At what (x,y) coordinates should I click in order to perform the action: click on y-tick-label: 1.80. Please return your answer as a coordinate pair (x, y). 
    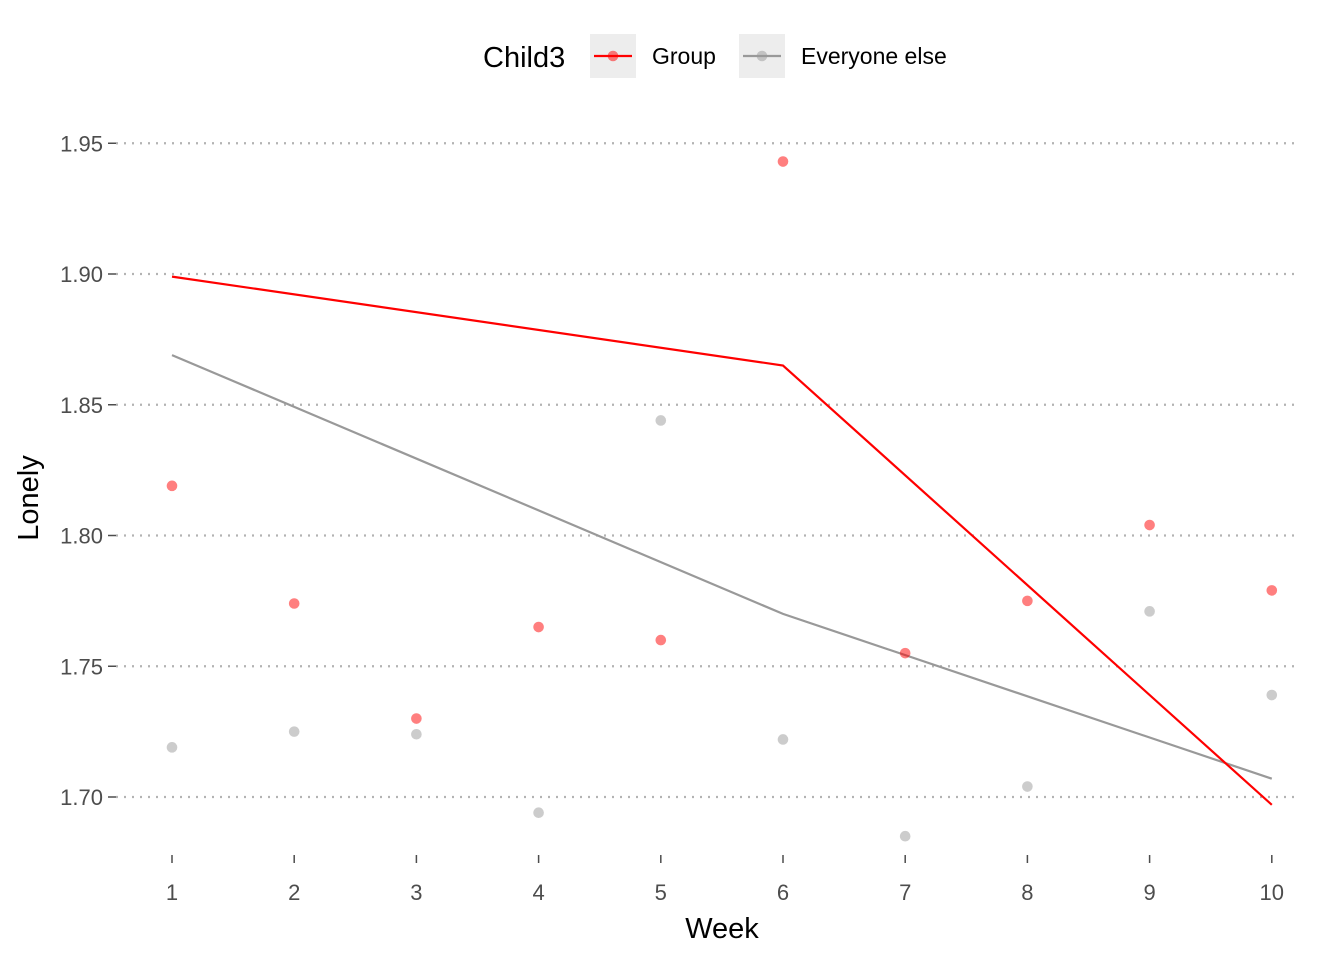
    Looking at the image, I should click on (81, 536).